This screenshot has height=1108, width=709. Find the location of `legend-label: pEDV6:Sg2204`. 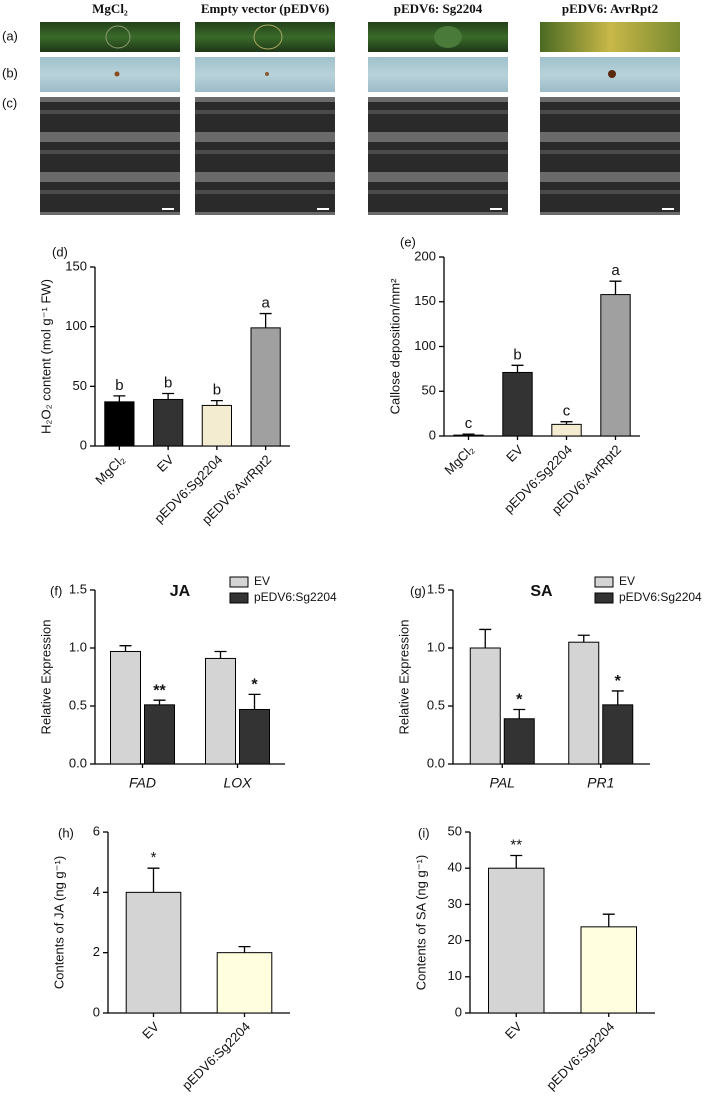

legend-label: pEDV6:Sg2204 is located at coordinates (295, 597).